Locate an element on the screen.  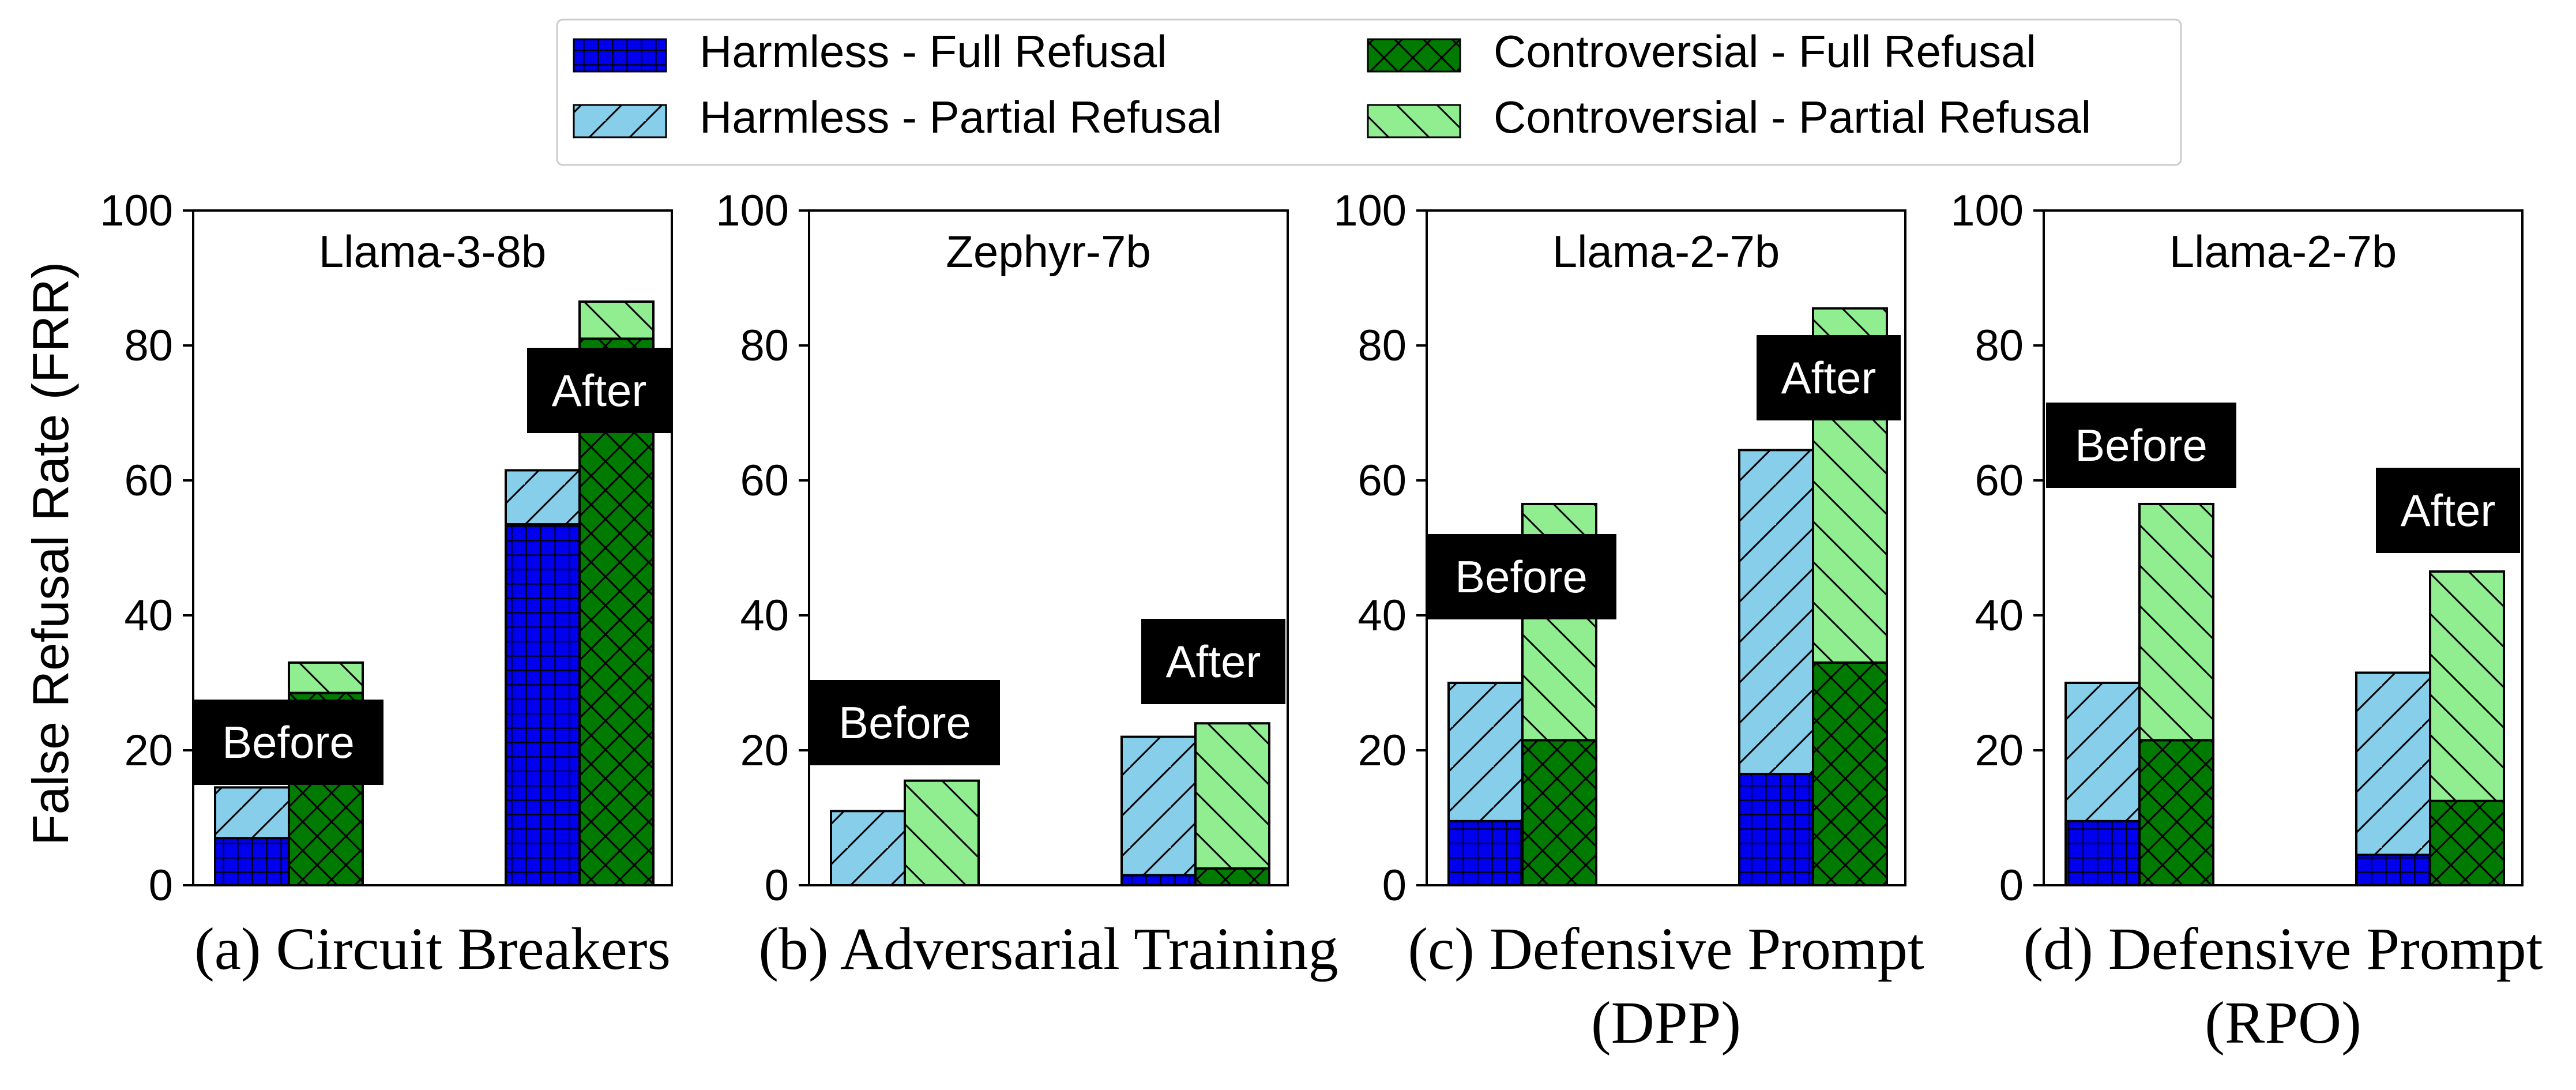
annotation-label-a-after: After is located at coordinates (599, 391).